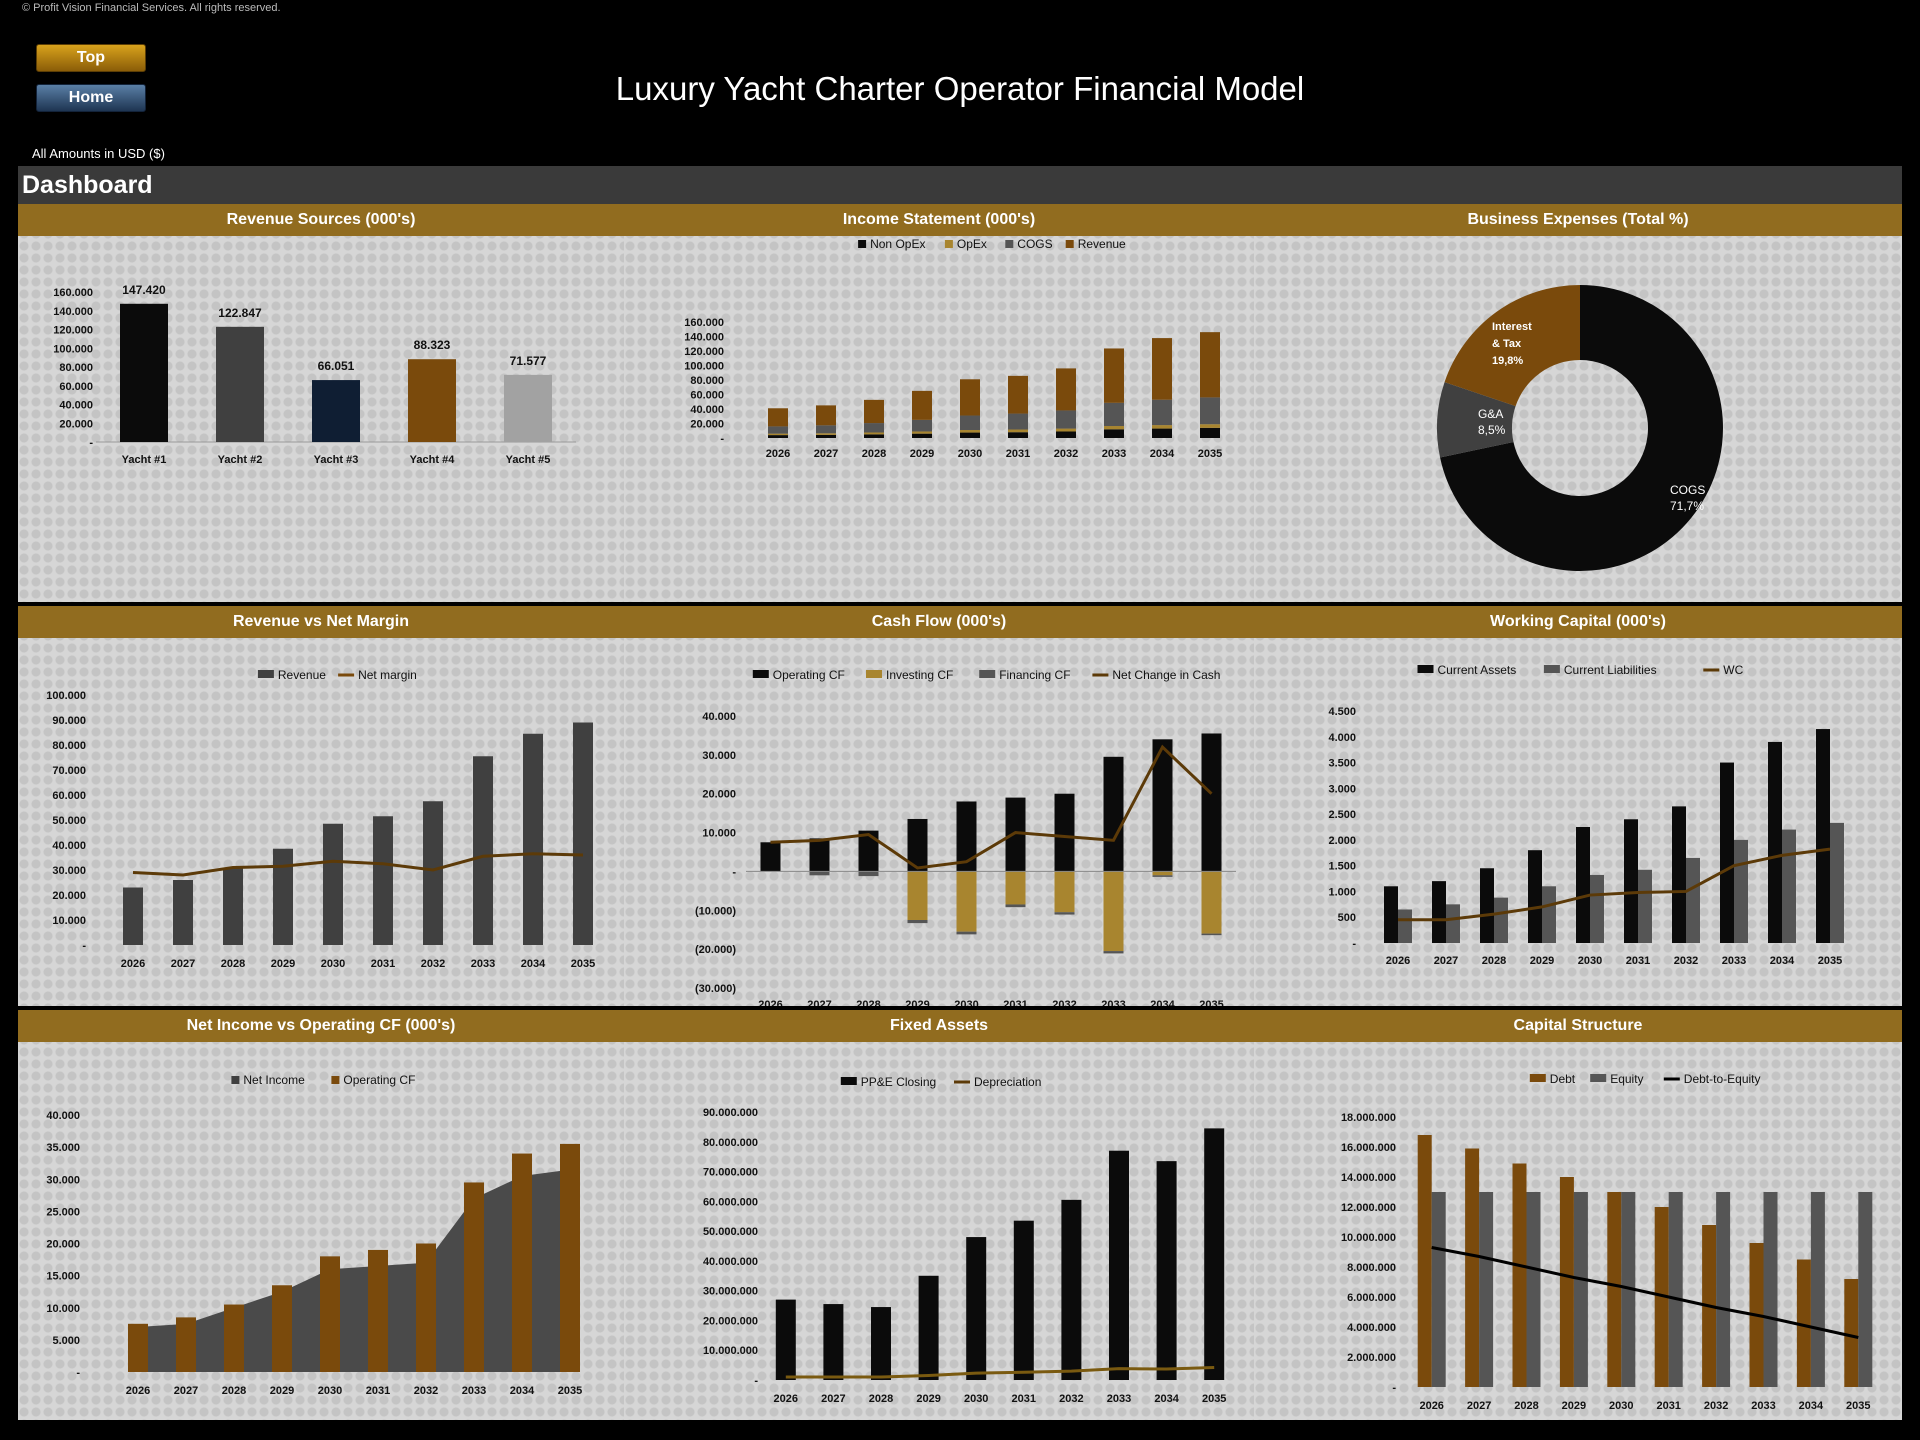 Image resolution: width=1920 pixels, height=1440 pixels. Describe the element at coordinates (474, 1391) in the screenshot. I see `x-tick-label: 2033` at that location.